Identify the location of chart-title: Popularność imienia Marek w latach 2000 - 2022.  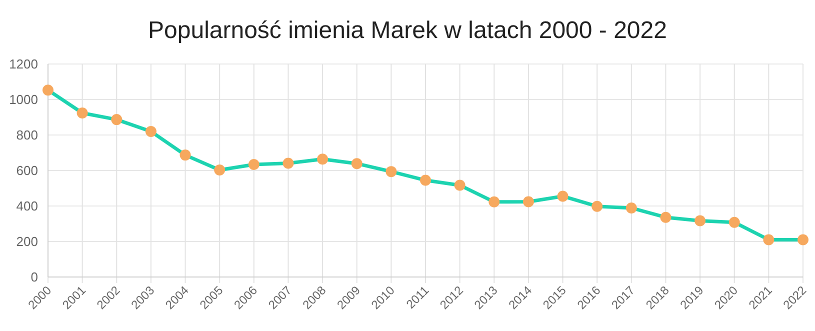
(407, 30).